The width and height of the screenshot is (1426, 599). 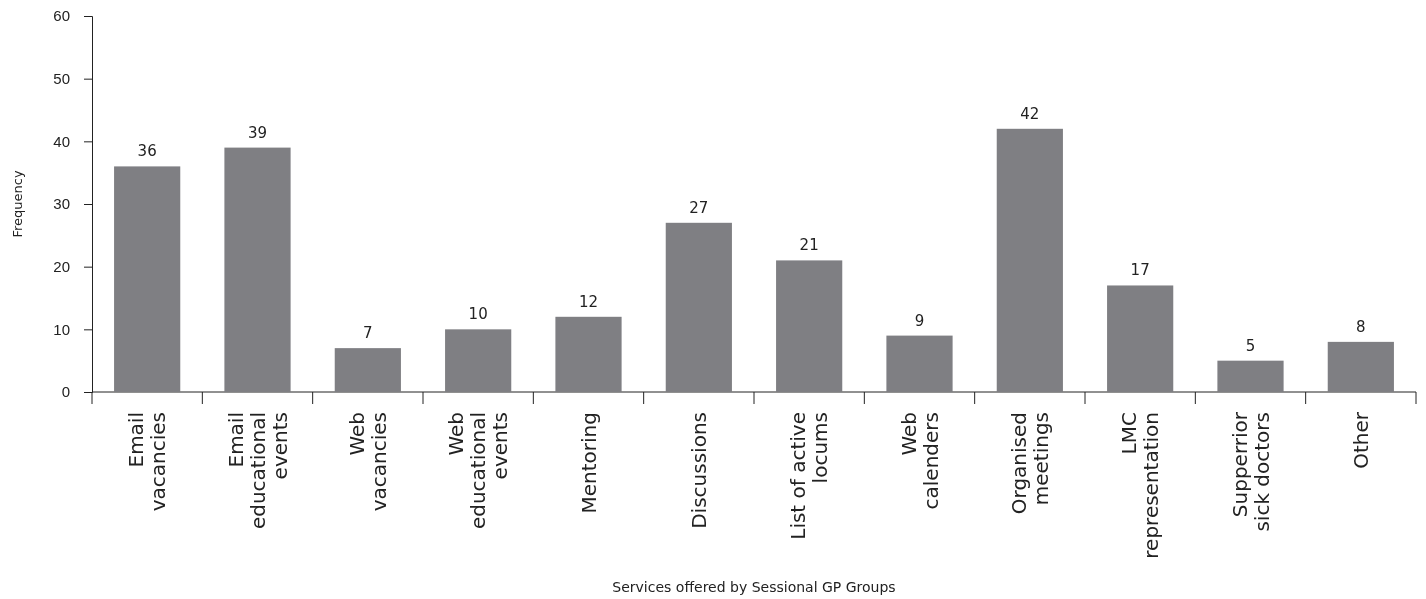 I want to click on data-label: 10, so click(x=478, y=314).